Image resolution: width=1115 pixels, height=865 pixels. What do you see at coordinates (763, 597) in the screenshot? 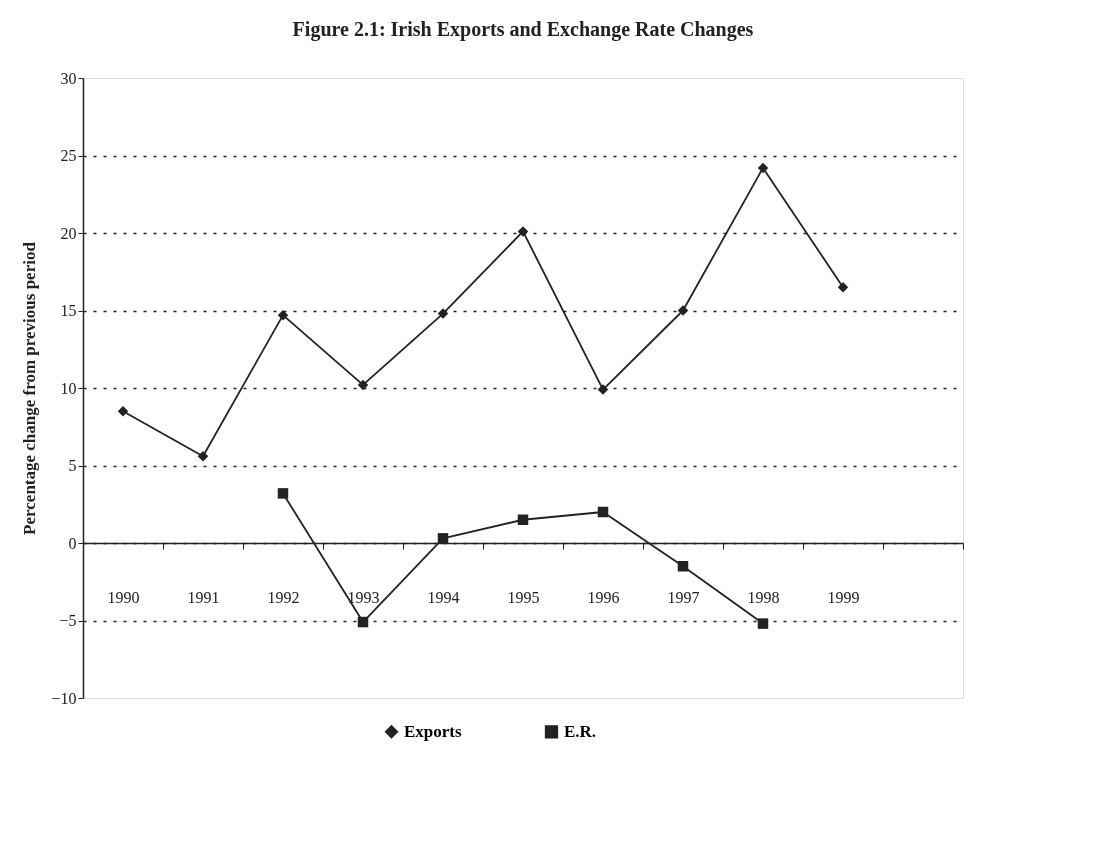
I see `x-tick-label: 1998` at bounding box center [763, 597].